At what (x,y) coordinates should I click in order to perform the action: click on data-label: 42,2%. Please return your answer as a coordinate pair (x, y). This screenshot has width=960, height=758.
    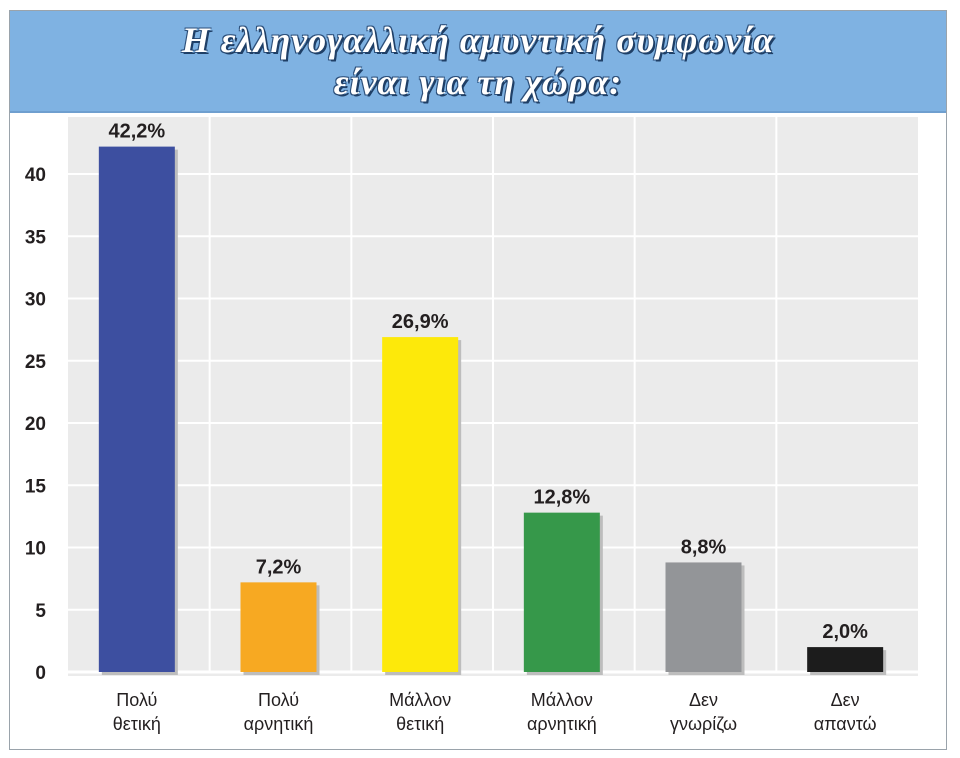
    Looking at the image, I should click on (136, 132).